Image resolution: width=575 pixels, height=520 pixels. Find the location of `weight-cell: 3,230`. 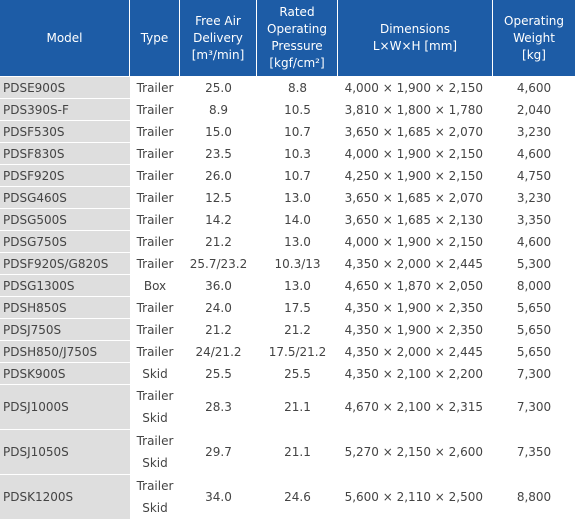

weight-cell: 3,230 is located at coordinates (534, 198).